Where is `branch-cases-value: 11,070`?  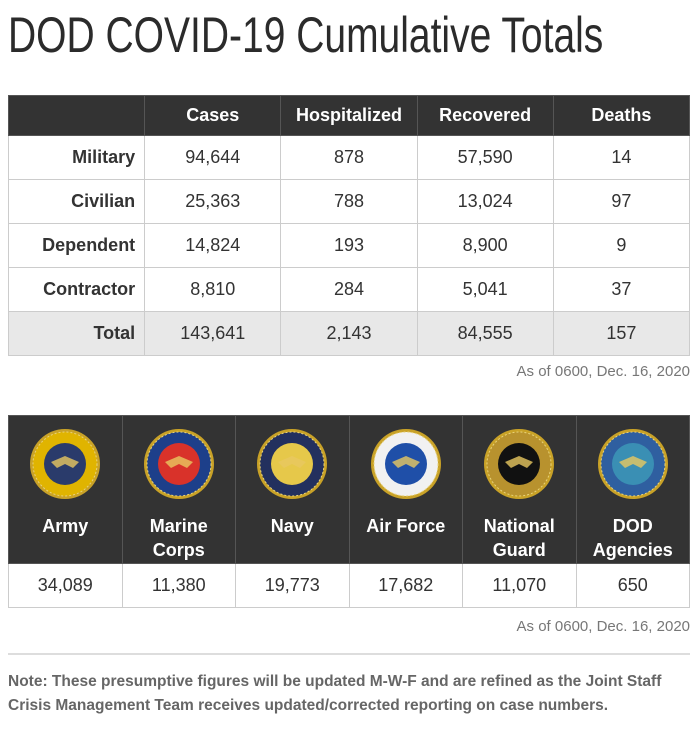 branch-cases-value: 11,070 is located at coordinates (519, 585).